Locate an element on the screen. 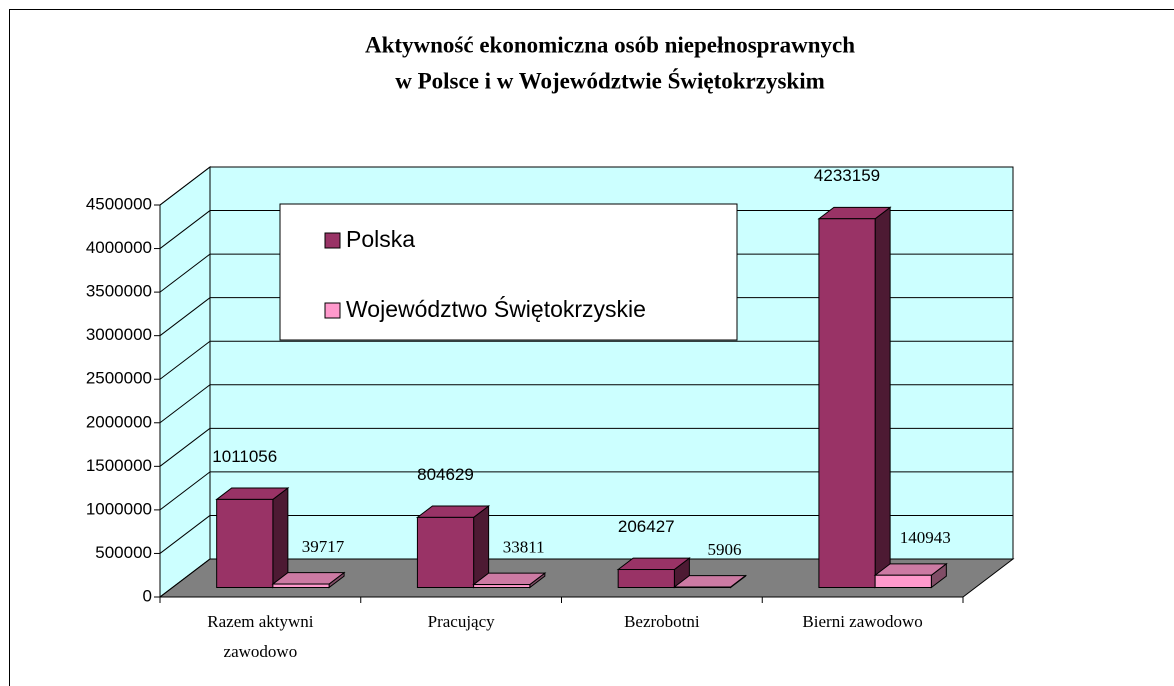 This screenshot has height=686, width=1174. data-label: 1011056 is located at coordinates (244, 456).